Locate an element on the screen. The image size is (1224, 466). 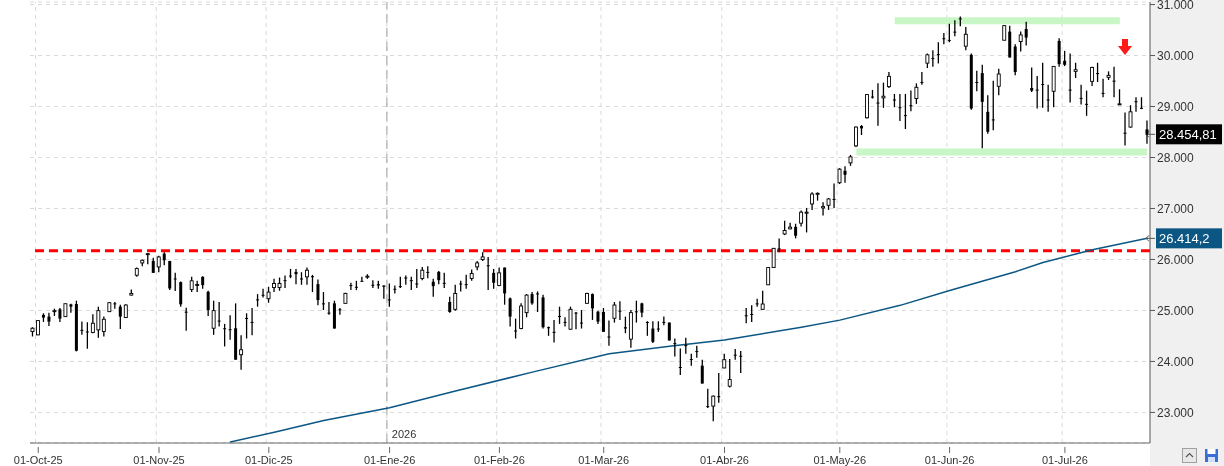
x-tick-label: 01-Abr-26 is located at coordinates (724, 460).